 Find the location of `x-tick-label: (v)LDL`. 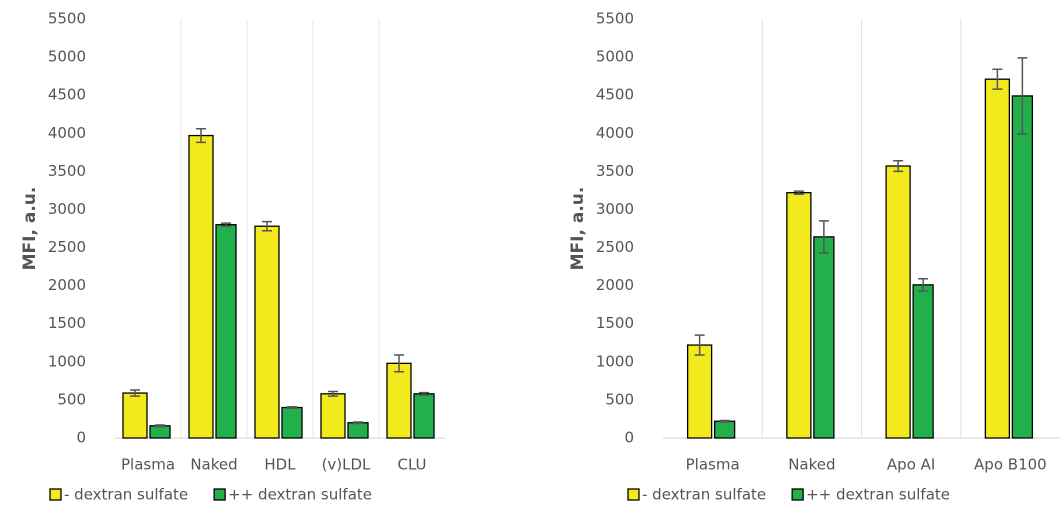

x-tick-label: (v)LDL is located at coordinates (346, 465).